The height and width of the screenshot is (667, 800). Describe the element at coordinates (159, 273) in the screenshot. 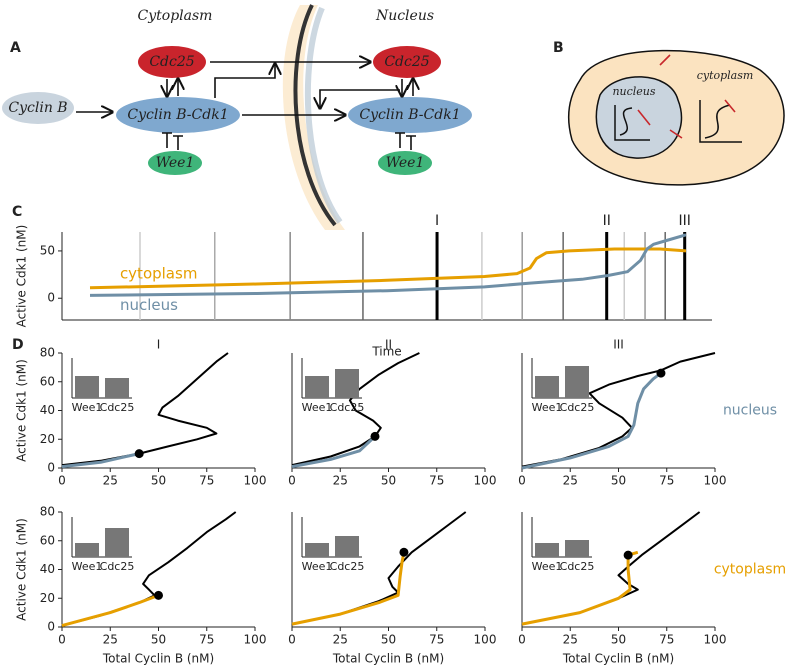

I see `series-label: cytoplasm` at that location.